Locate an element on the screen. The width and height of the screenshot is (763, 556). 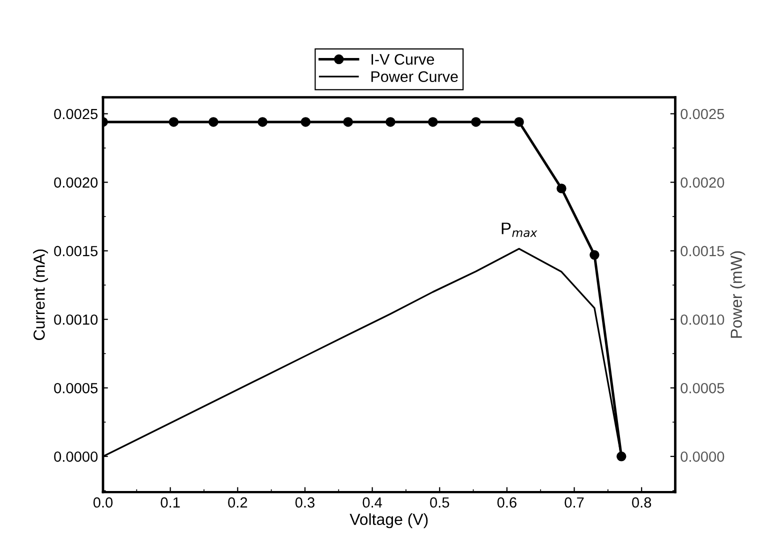
legend-label: Power Curve is located at coordinates (414, 76).